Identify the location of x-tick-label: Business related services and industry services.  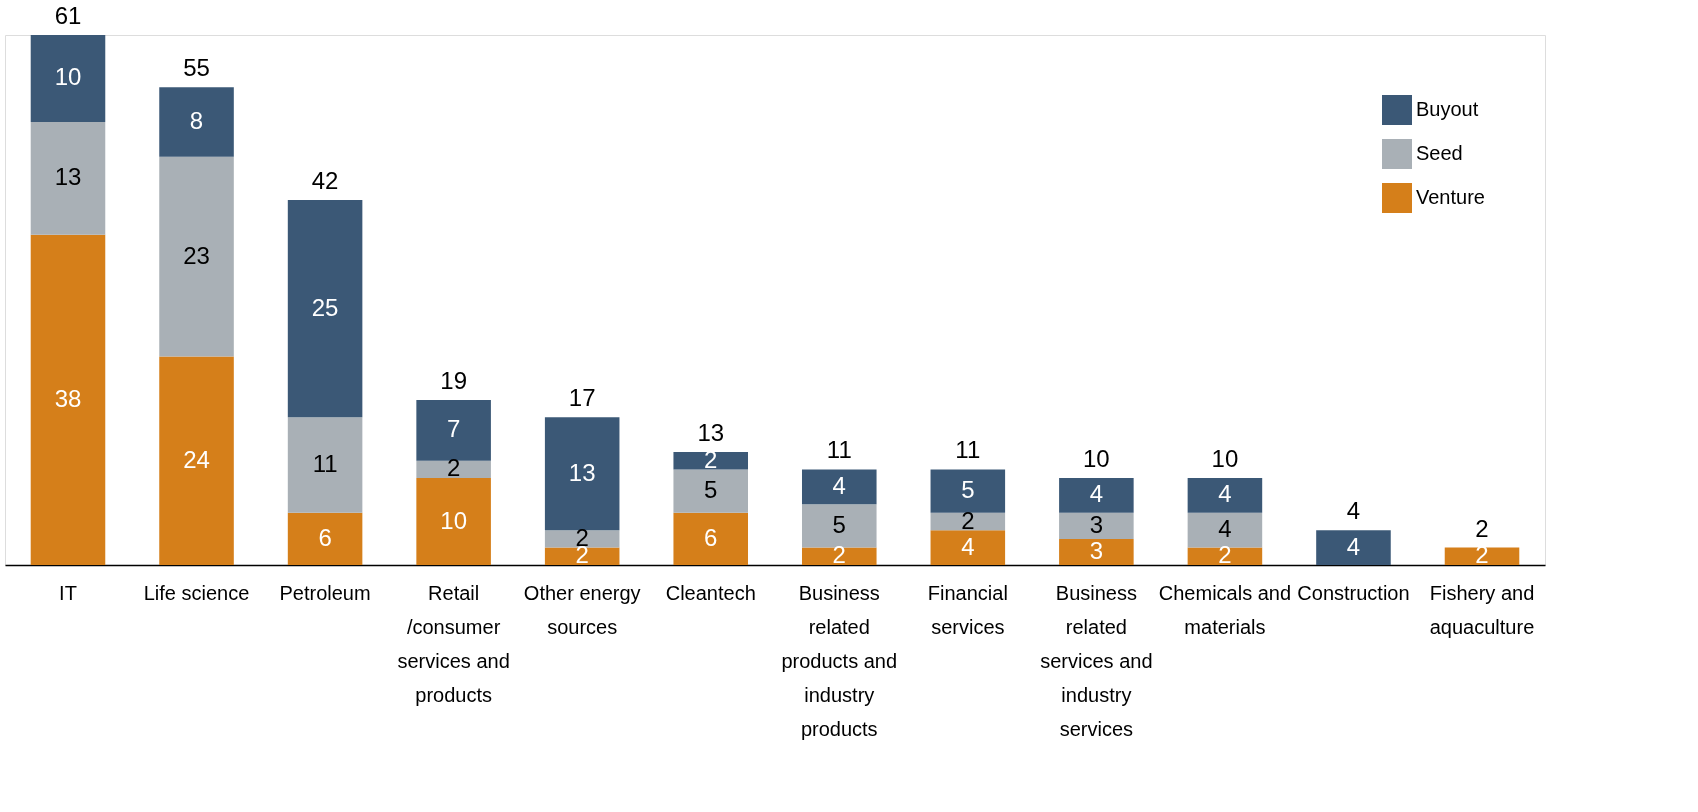
(1096, 660).